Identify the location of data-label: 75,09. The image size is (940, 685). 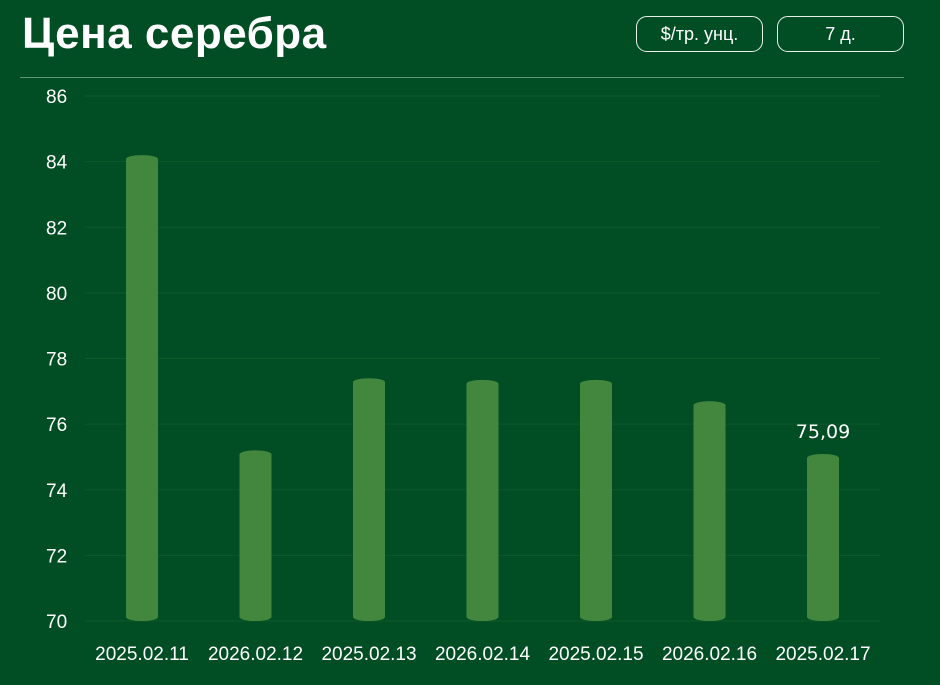
(823, 432).